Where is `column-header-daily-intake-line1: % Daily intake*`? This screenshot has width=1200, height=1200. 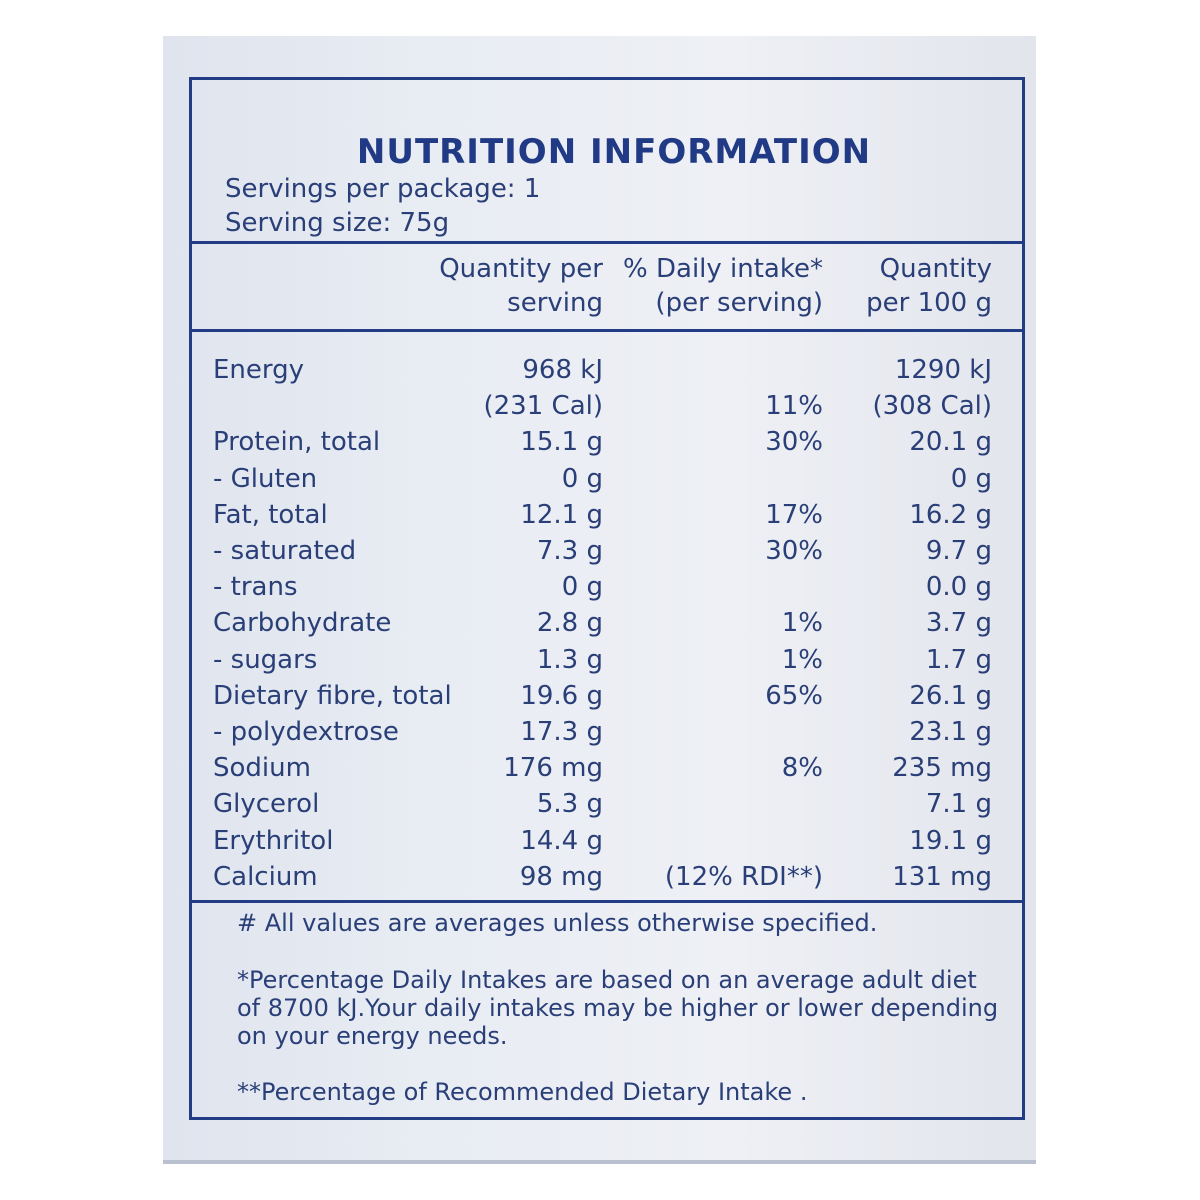
column-header-daily-intake-line1: % Daily intake* is located at coordinates (723, 269).